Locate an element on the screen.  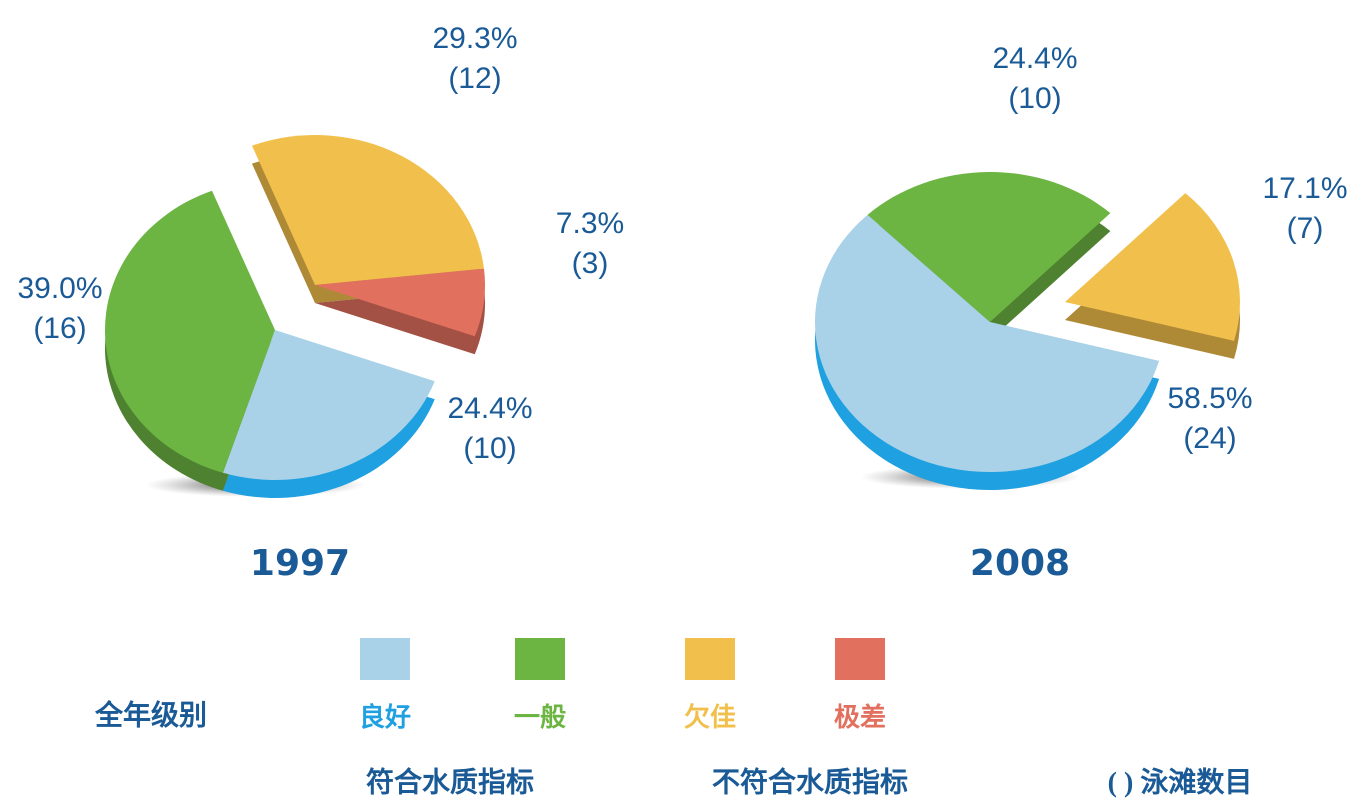
pie-title: 1997 is located at coordinates (300, 563).